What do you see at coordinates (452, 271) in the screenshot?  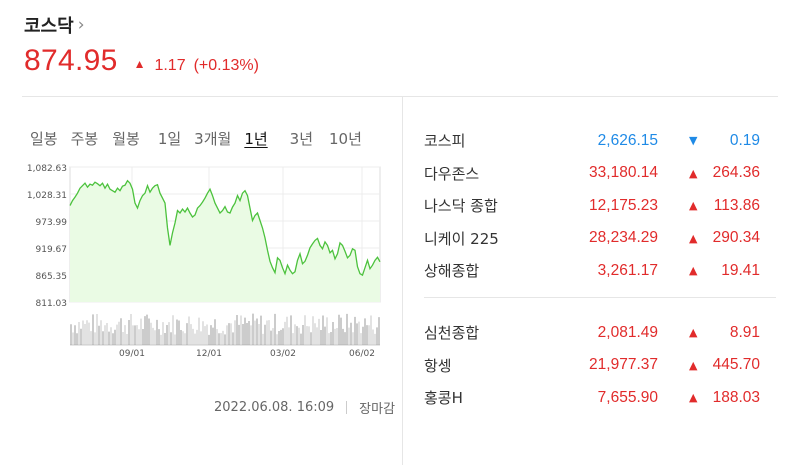 I see `index-name: 상해종합` at bounding box center [452, 271].